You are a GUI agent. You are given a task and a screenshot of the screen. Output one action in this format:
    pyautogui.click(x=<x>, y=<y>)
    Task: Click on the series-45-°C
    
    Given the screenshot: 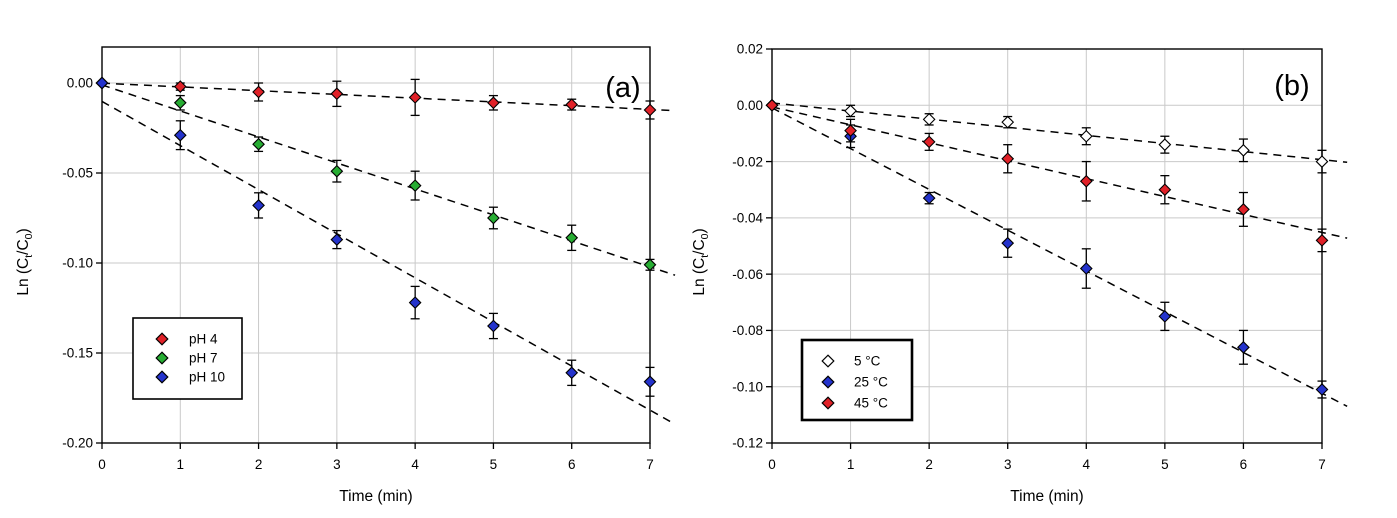 What is the action you would take?
    pyautogui.click(x=1047, y=175)
    